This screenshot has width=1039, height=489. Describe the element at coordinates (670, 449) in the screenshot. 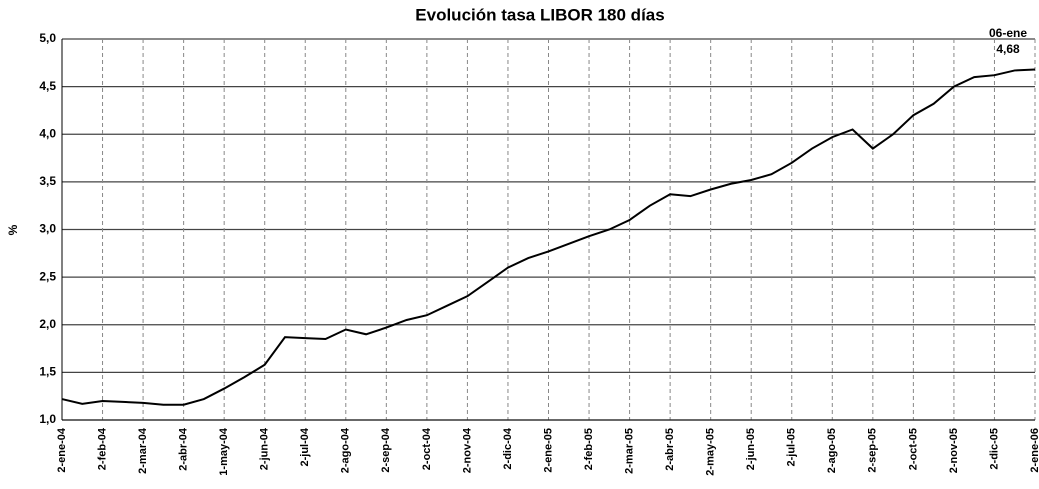

I see `x-tick-label: 2-abr-05` at that location.